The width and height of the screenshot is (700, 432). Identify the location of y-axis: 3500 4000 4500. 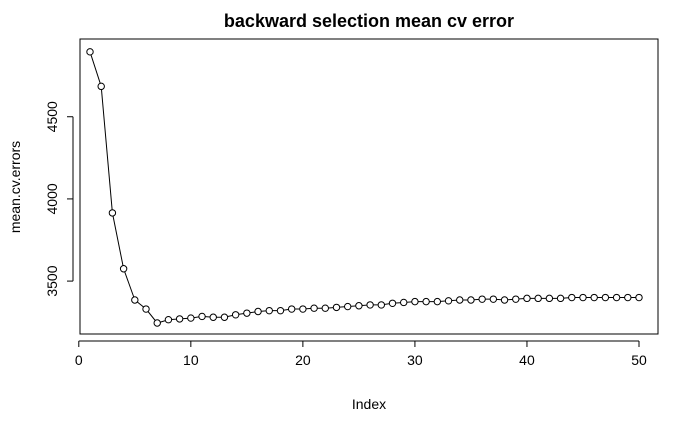
(59, 199).